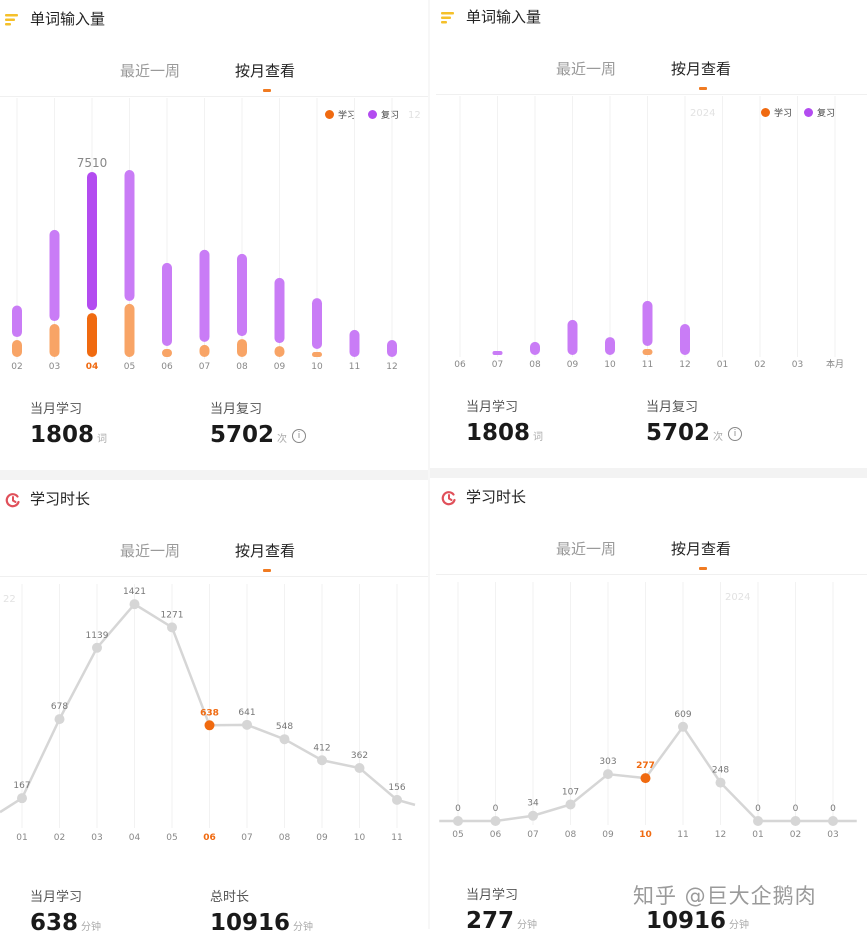 The height and width of the screenshot is (936, 867). Describe the element at coordinates (68, 435) in the screenshot. I see `stat-value-row: 1808 词` at that location.